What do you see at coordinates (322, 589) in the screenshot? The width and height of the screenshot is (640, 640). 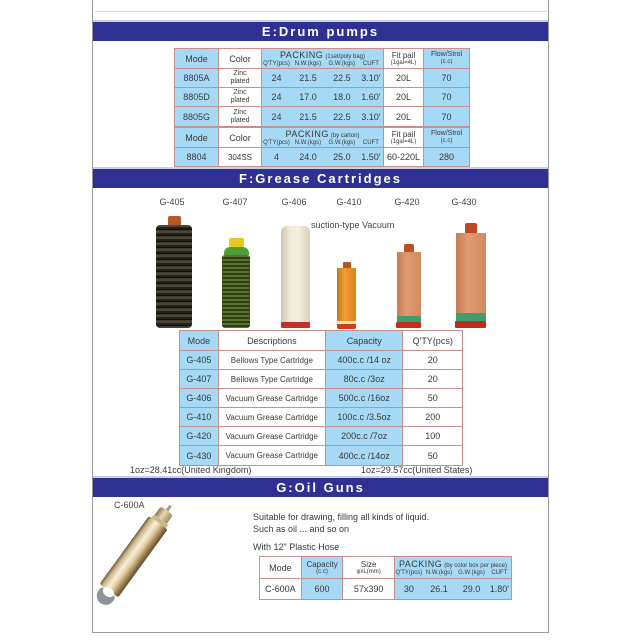 I see `cell-capacity: 600` at bounding box center [322, 589].